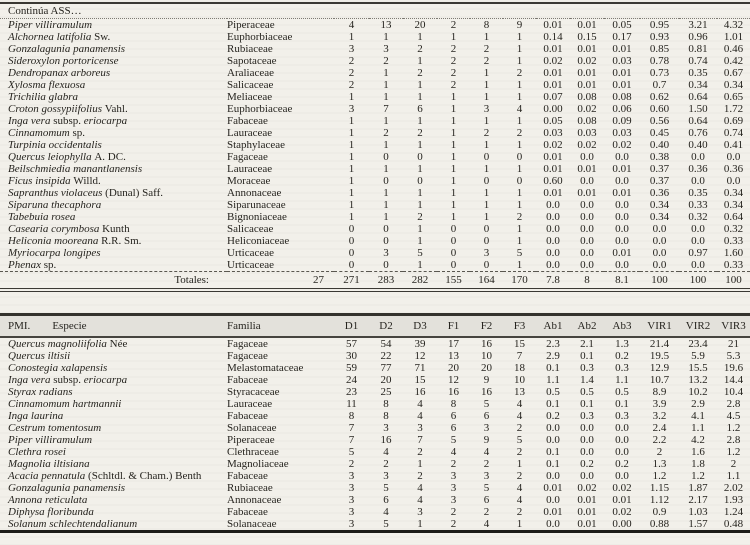 The height and width of the screenshot is (545, 750). Describe the element at coordinates (351, 344) in the screenshot. I see `value-cell: 57` at that location.